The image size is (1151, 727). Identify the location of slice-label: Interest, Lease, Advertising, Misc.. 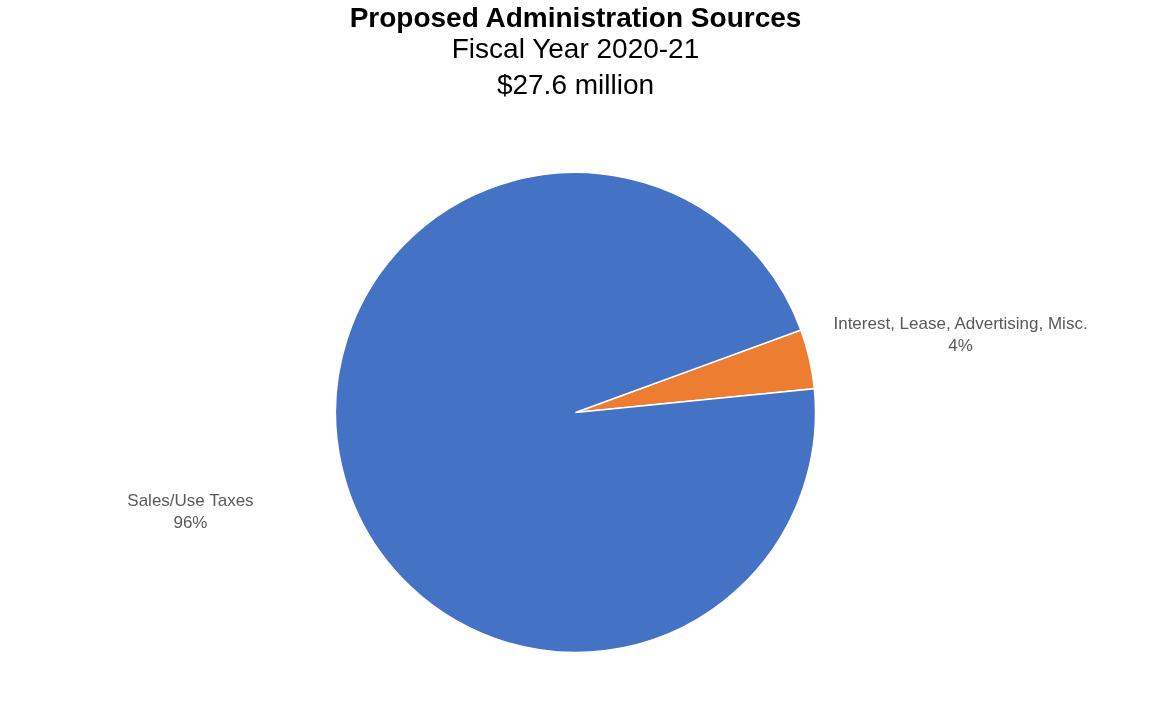
(960, 324).